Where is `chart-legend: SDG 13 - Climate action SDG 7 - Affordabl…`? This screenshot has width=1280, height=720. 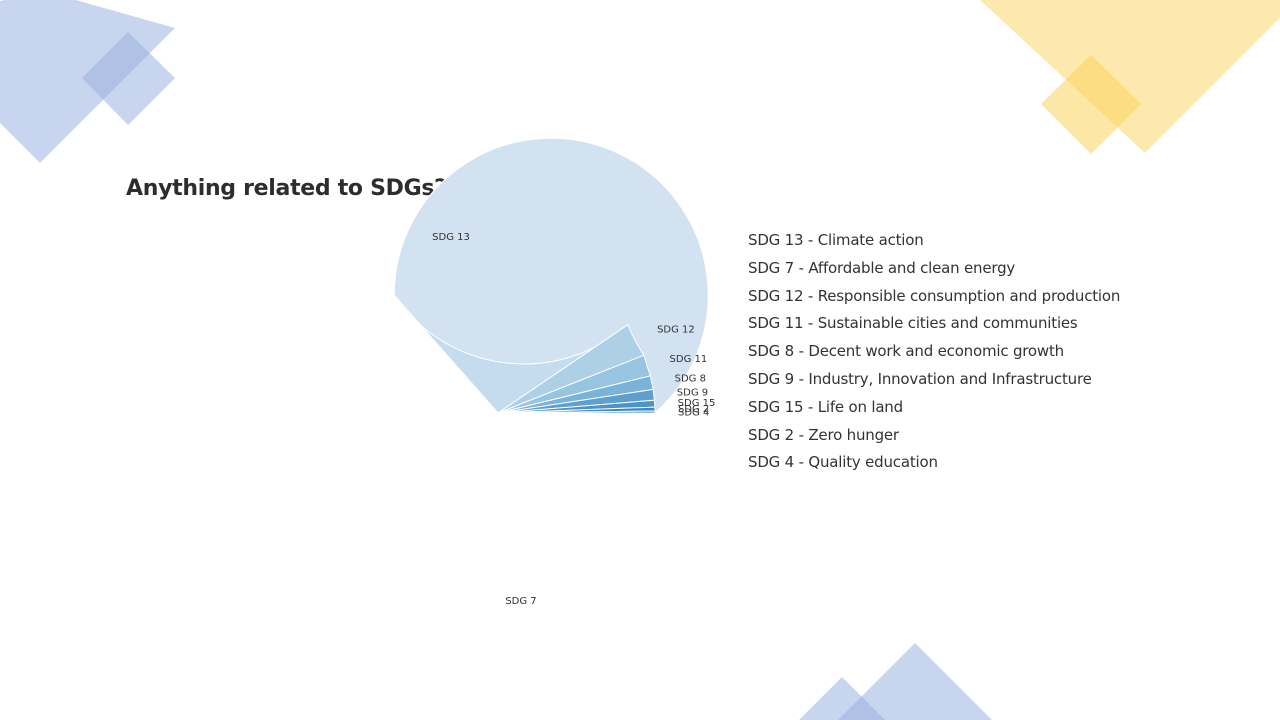
chart-legend: SDG 13 - Climate action SDG 7 - Affordabl… is located at coordinates (934, 353).